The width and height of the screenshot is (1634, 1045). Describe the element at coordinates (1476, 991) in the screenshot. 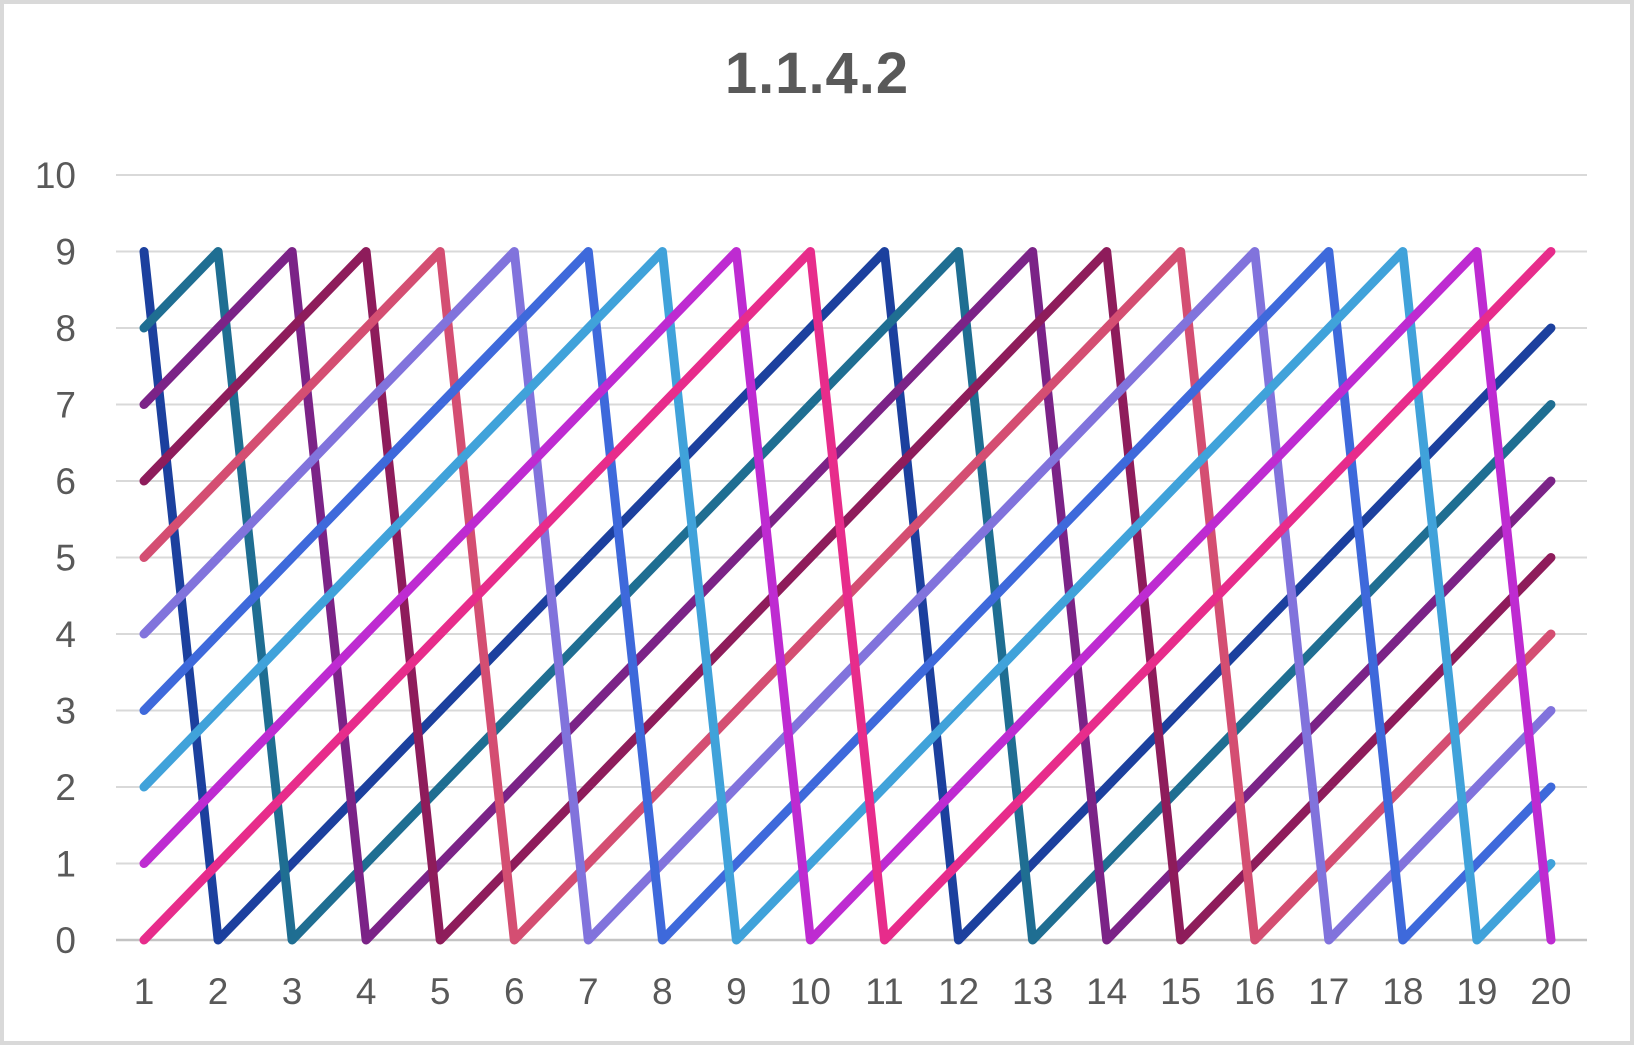

I see `x-tick-label: 19` at that location.